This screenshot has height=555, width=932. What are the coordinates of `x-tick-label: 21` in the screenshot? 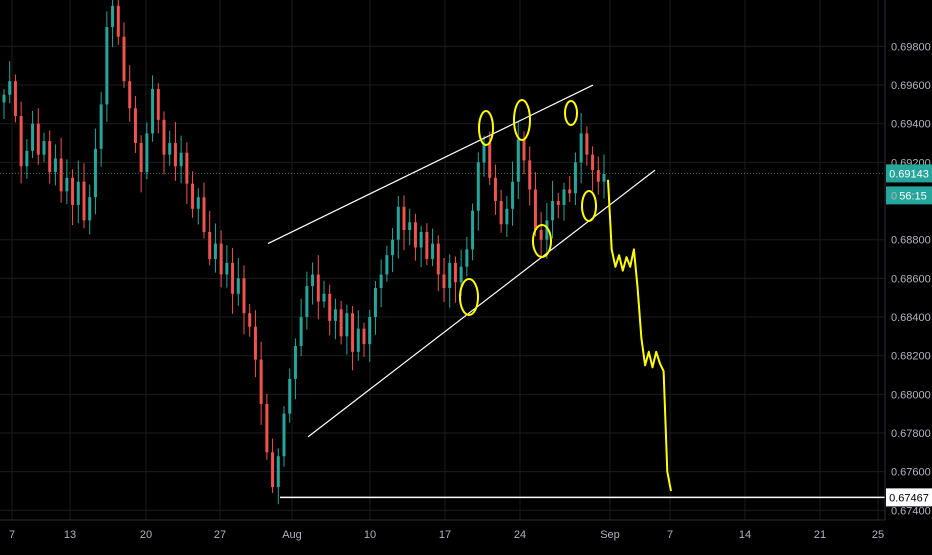 It's located at (820, 535).